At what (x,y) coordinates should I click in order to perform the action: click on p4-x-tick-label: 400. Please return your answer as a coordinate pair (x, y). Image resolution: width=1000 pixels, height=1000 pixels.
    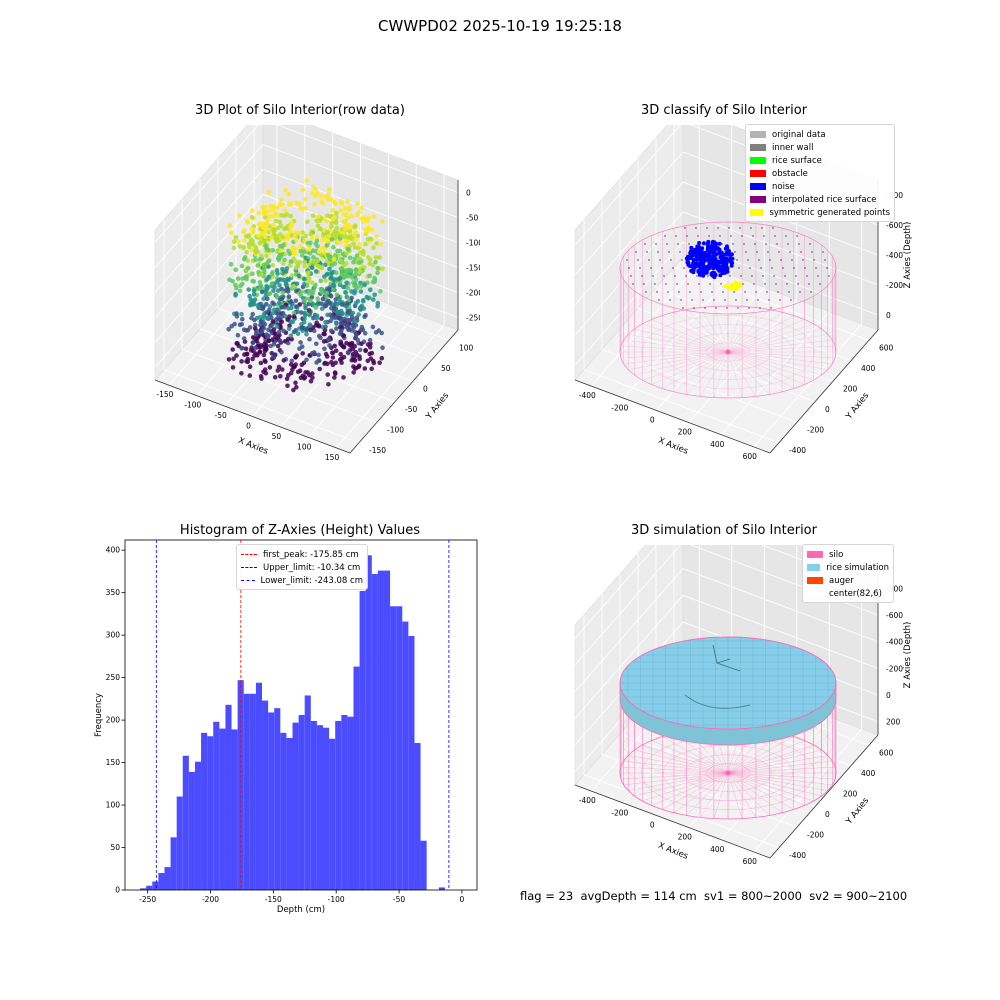
    Looking at the image, I should click on (717, 849).